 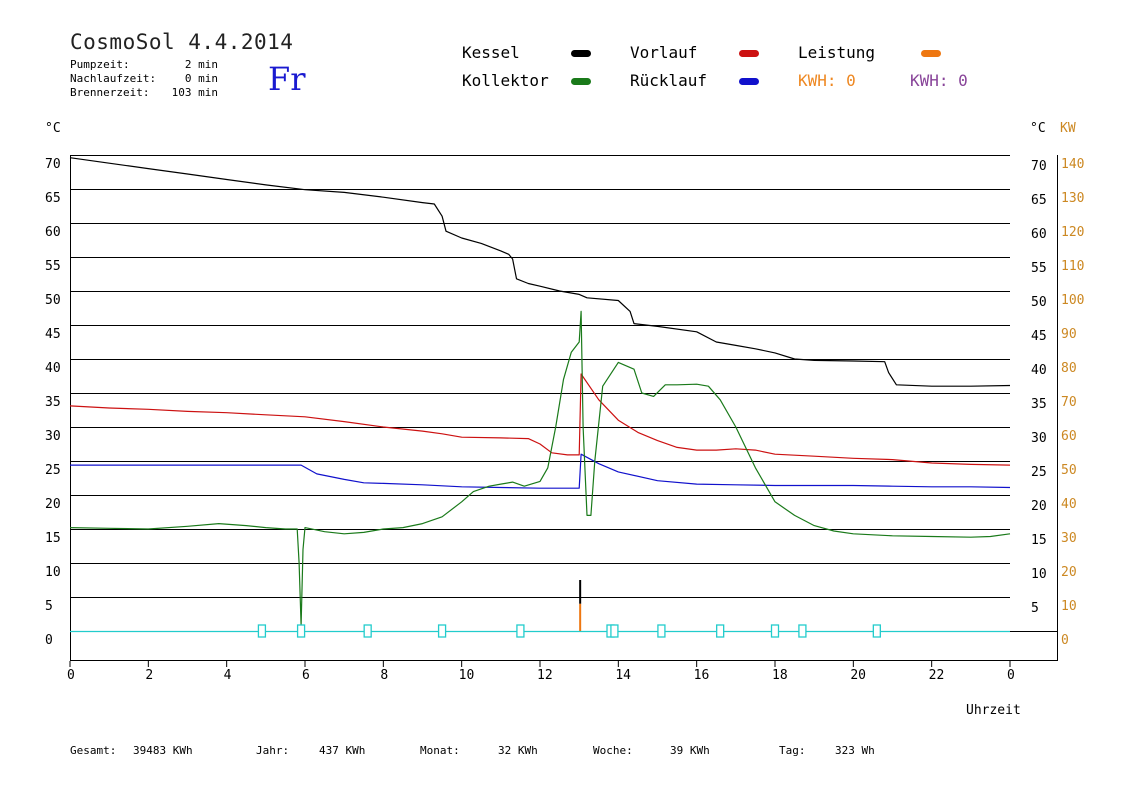 What do you see at coordinates (53, 538) in the screenshot?
I see `y-tick-label-left: 15` at bounding box center [53, 538].